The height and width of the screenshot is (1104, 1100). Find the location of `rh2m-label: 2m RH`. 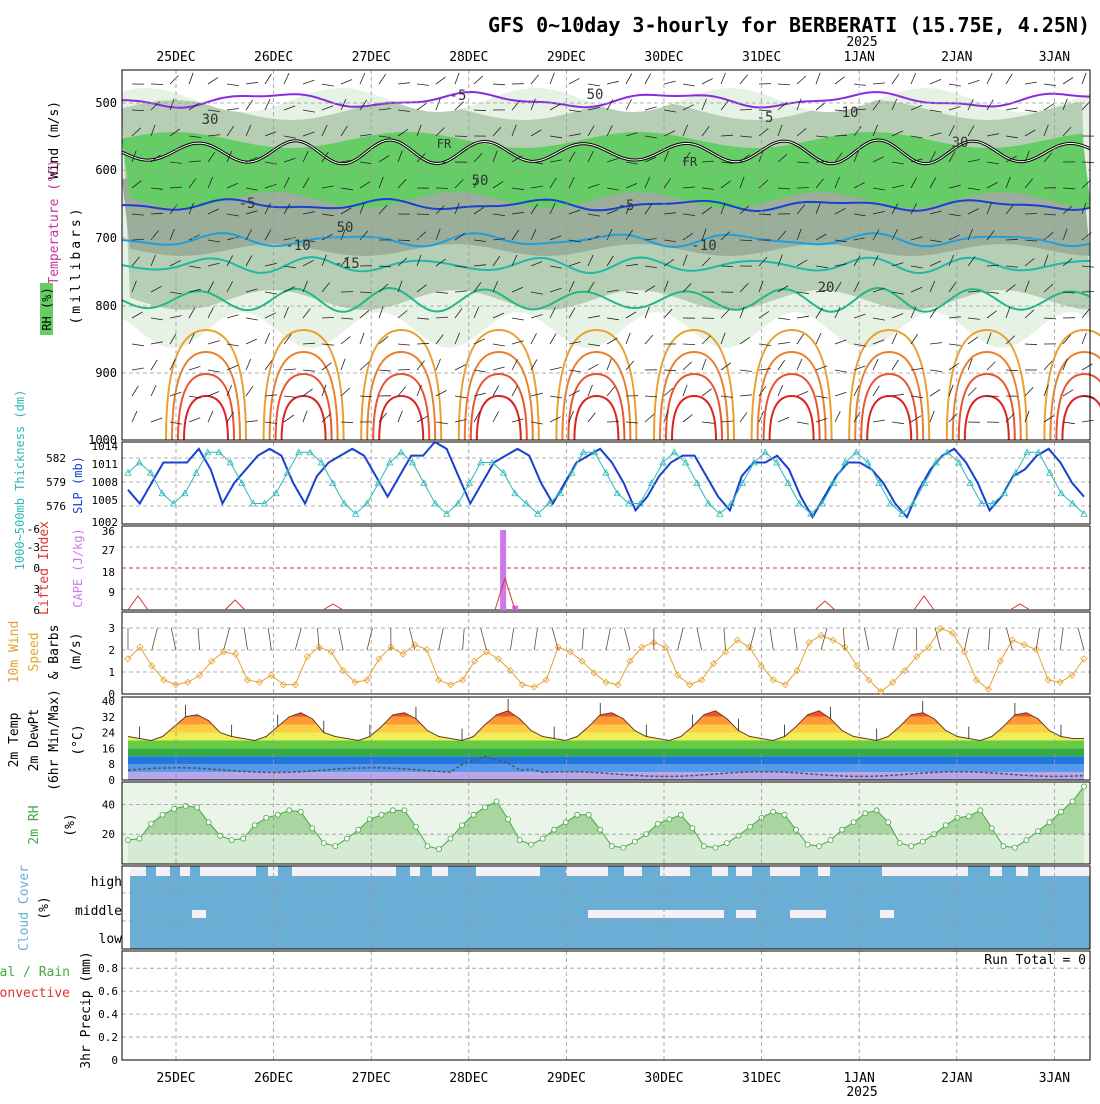

rh2m-label: 2m RH is located at coordinates (34, 824).